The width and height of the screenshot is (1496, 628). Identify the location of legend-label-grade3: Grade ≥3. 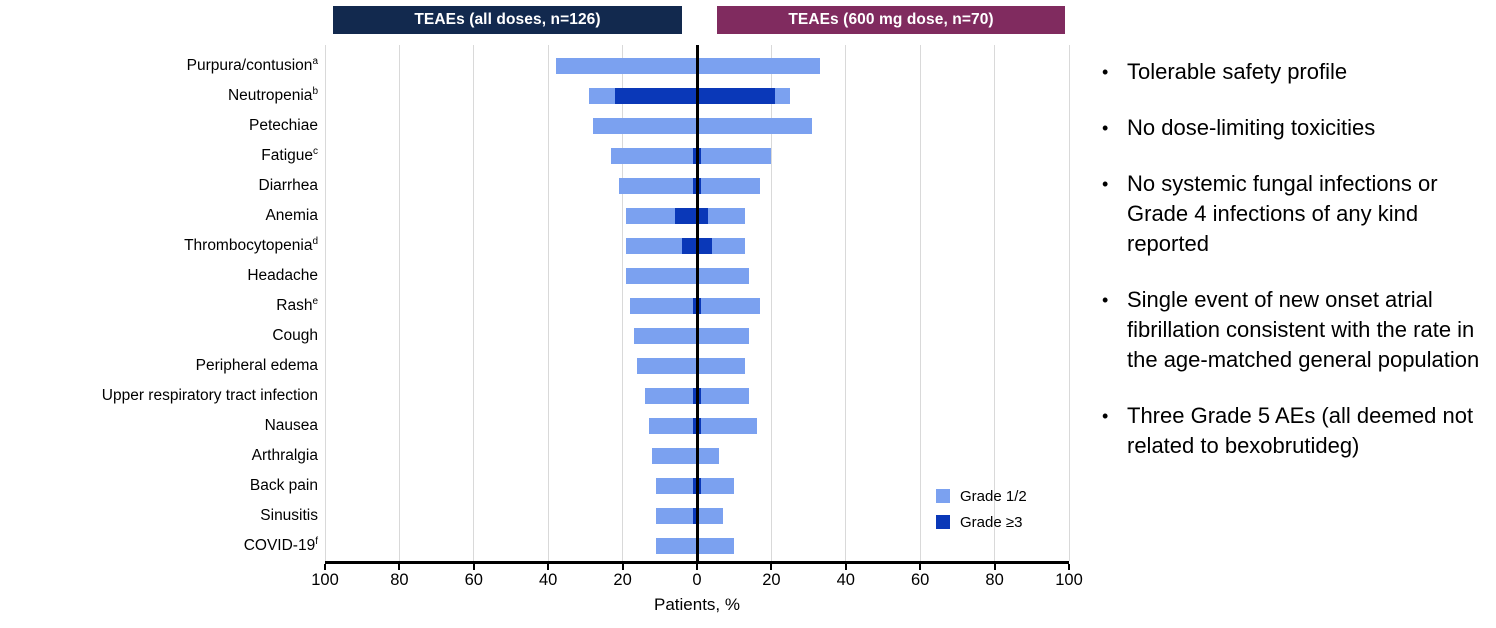
(991, 522).